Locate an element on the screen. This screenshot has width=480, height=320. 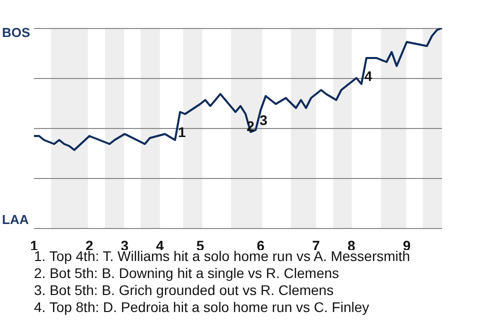
annotation: 4 is located at coordinates (368, 76).